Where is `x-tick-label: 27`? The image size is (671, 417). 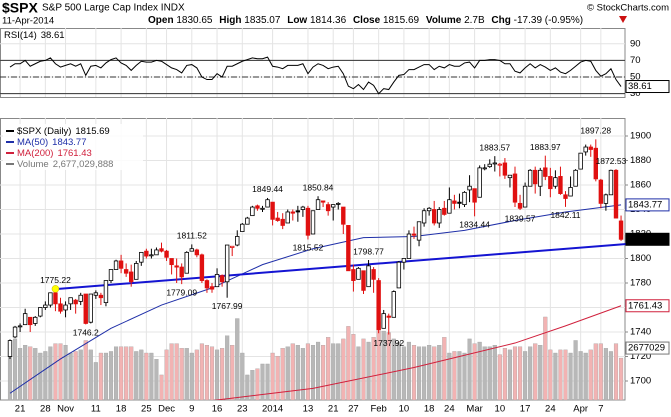
x-tick-label: 27 is located at coordinates (353, 409).